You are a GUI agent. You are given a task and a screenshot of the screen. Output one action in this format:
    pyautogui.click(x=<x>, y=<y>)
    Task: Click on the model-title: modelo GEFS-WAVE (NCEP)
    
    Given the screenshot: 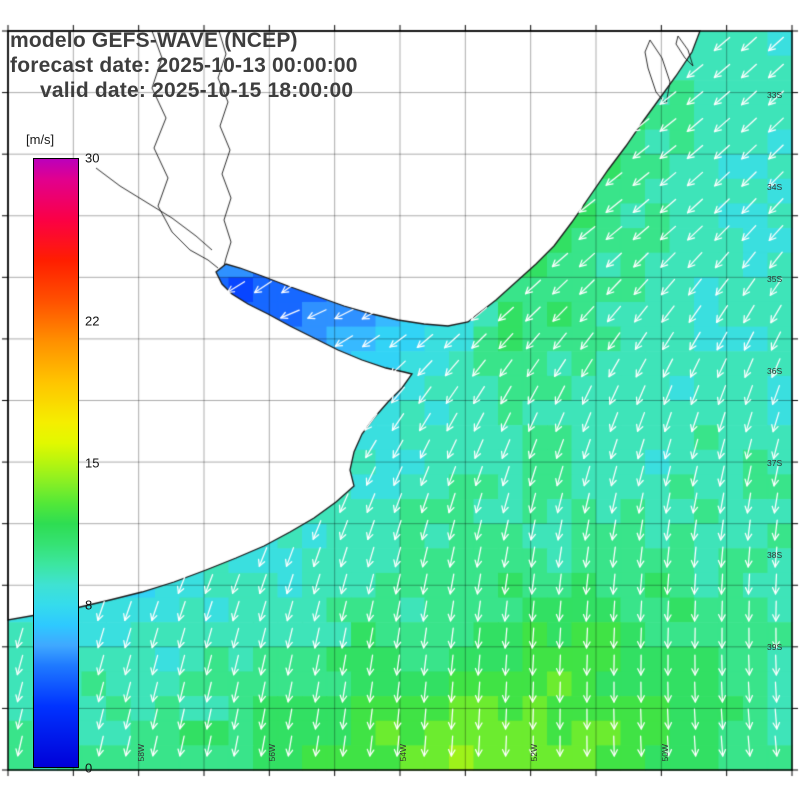 What is the action you would take?
    pyautogui.click(x=154, y=40)
    